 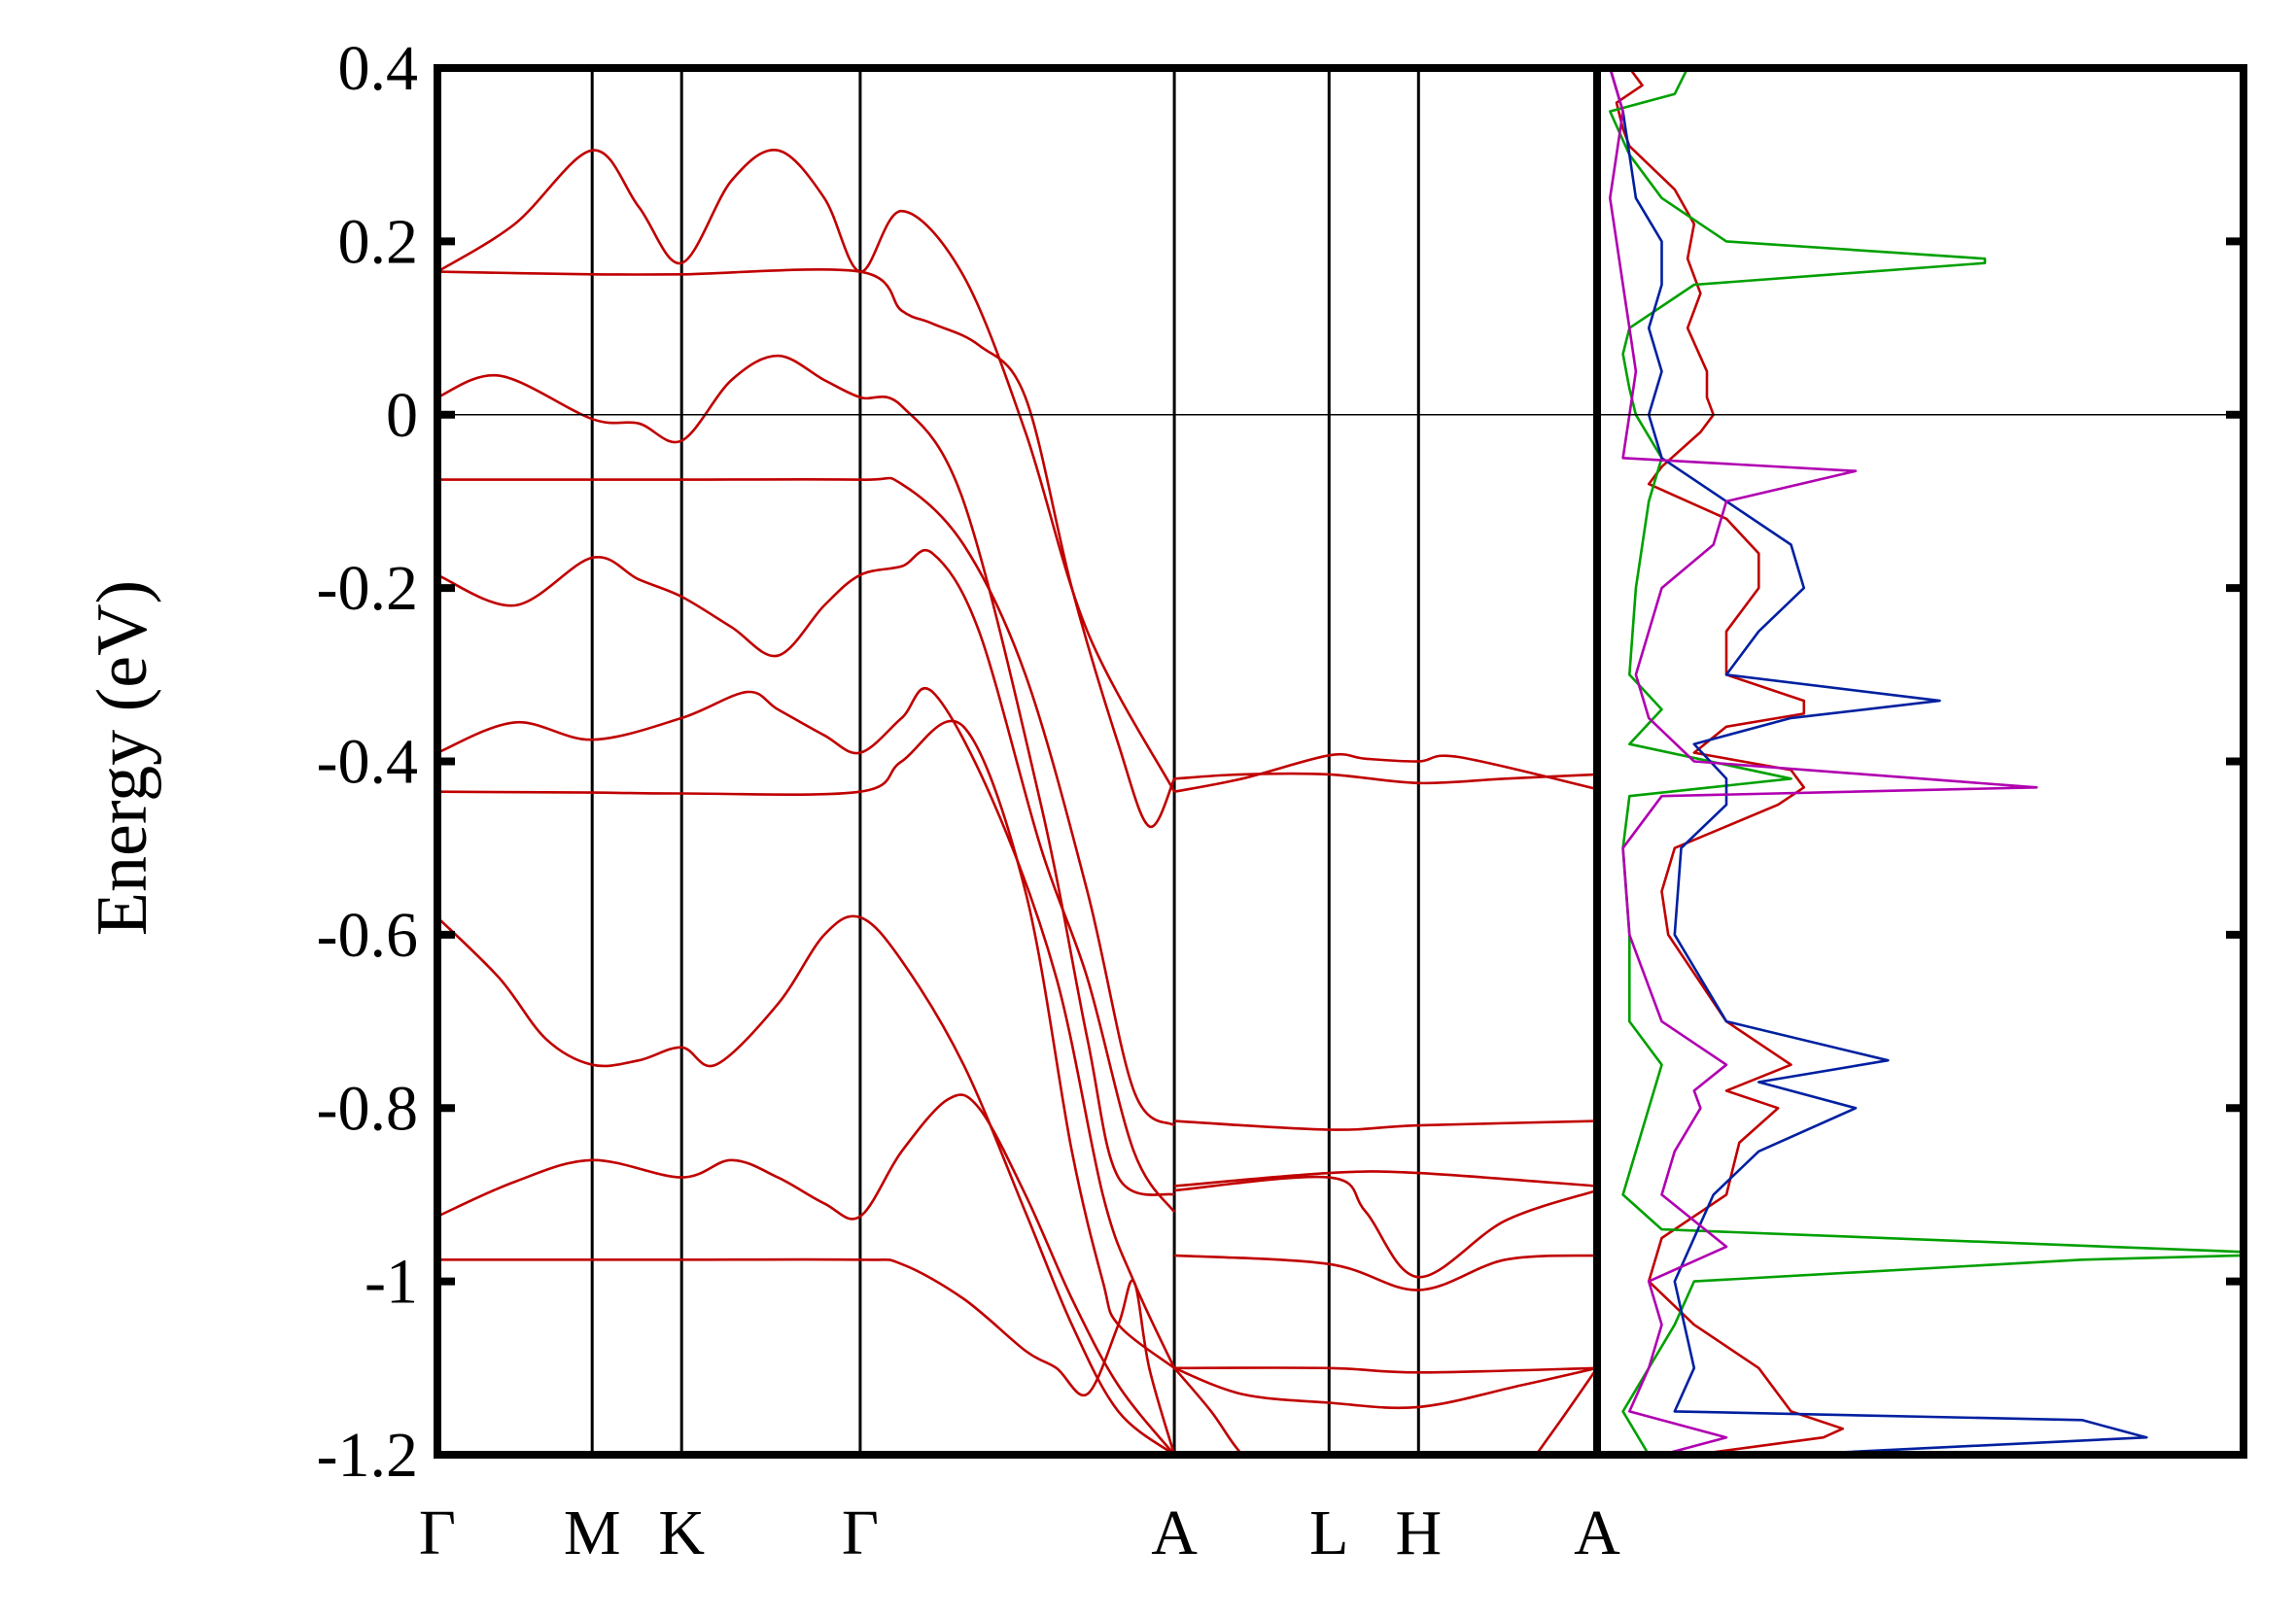 I want to click on y-tick-label: -1.2, so click(x=367, y=1455).